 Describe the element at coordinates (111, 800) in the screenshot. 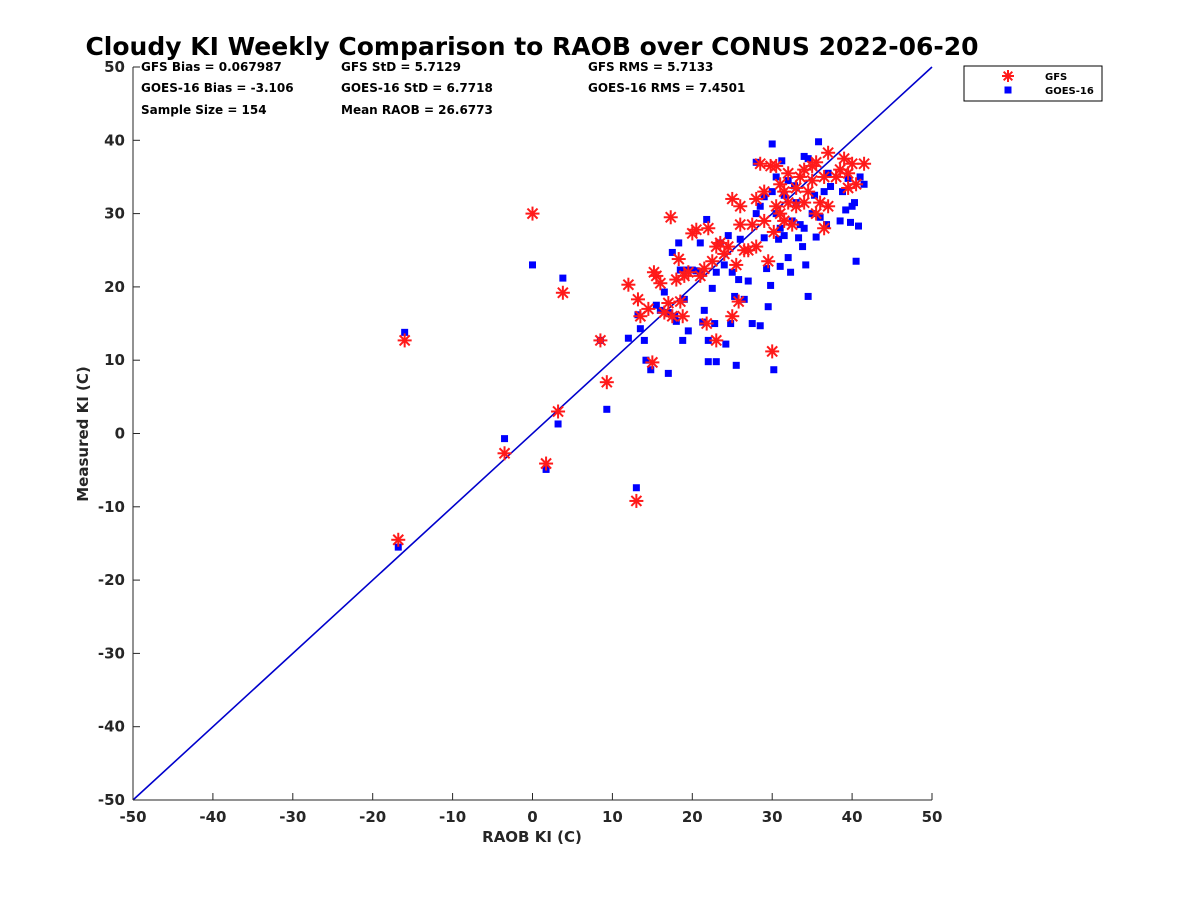

I see `y-tick-label: -50` at that location.